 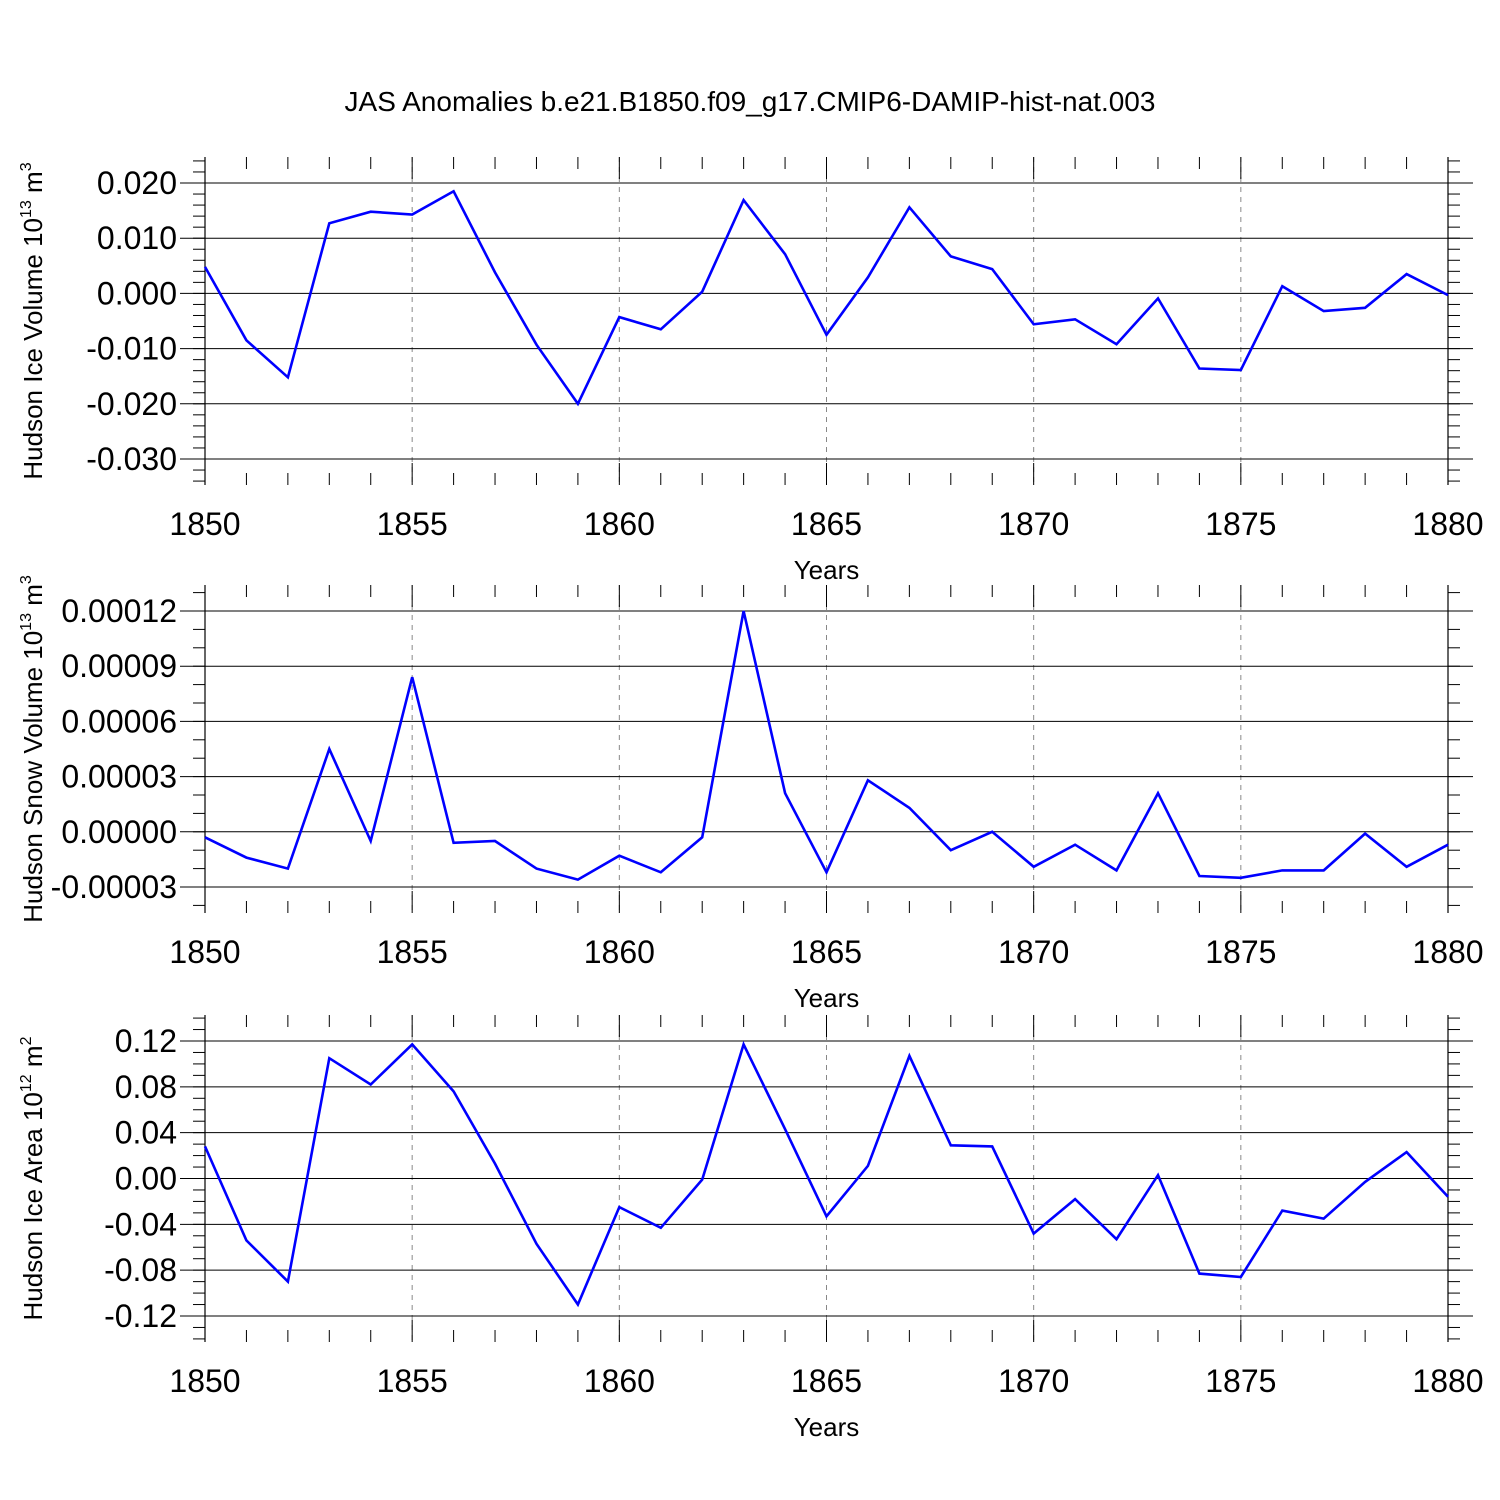 I want to click on y-axis-label: Hudson Ice Volume 1013 m3, so click(x=33, y=320).